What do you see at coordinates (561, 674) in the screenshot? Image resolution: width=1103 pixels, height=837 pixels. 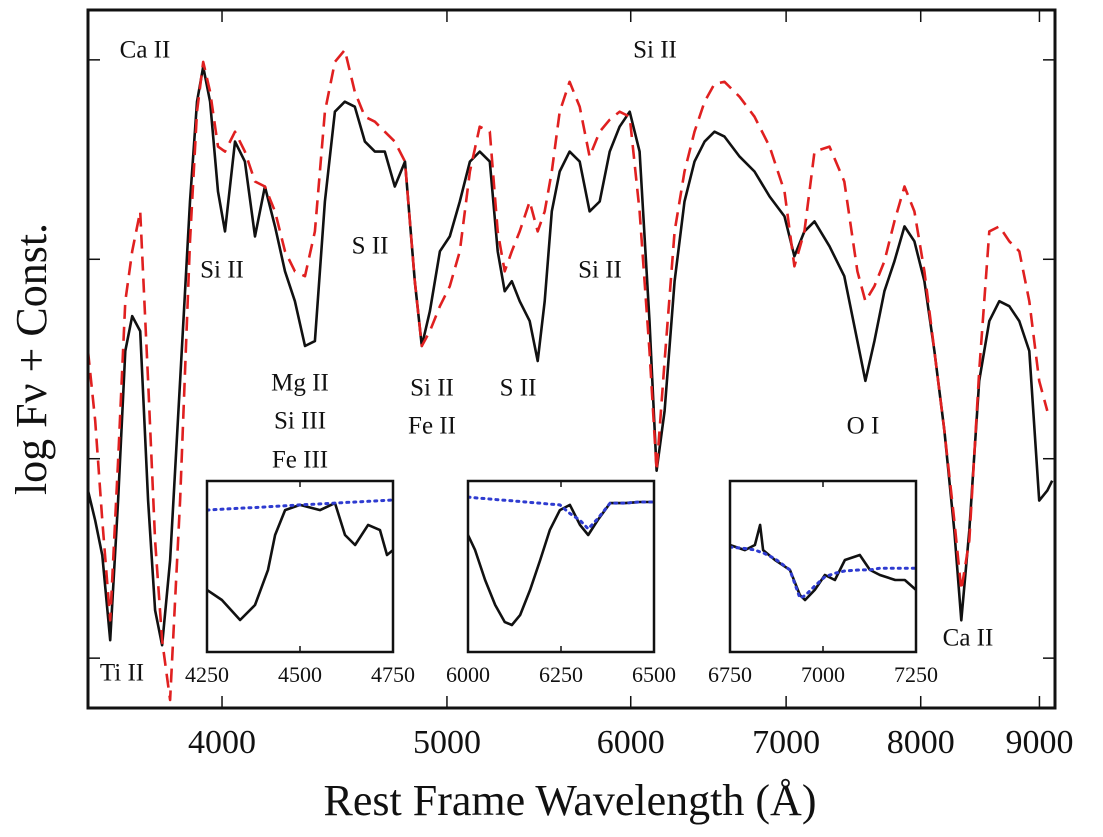 I see `x-tick-label: 6250` at bounding box center [561, 674].